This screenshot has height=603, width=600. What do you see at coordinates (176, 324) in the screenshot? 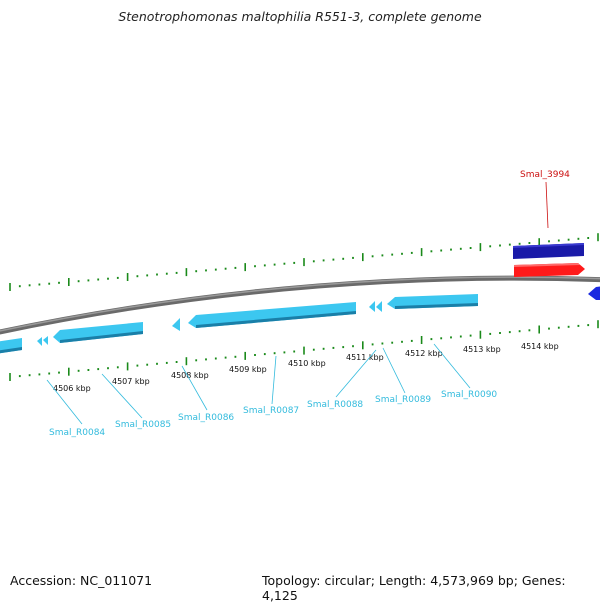
I see `reverse-cds-smal-r0087` at bounding box center [176, 324].